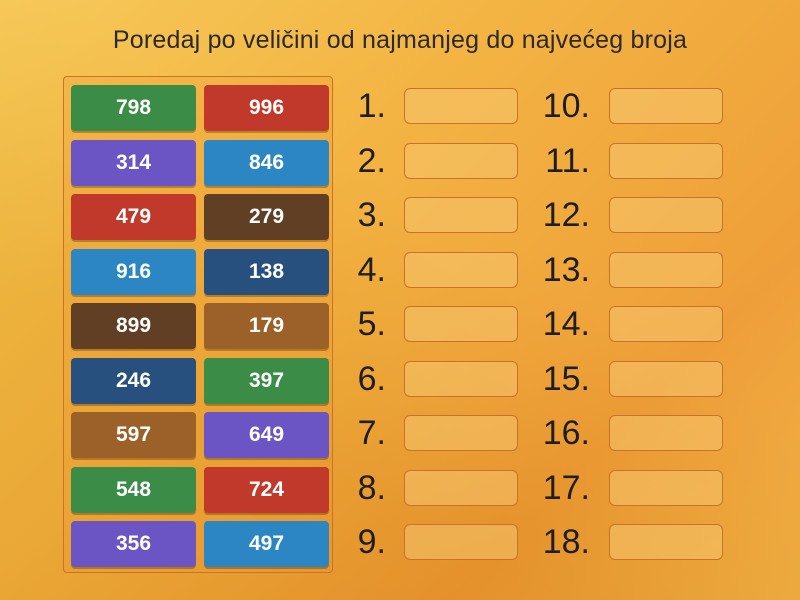  What do you see at coordinates (266, 217) in the screenshot?
I see `number-tile: 279` at bounding box center [266, 217].